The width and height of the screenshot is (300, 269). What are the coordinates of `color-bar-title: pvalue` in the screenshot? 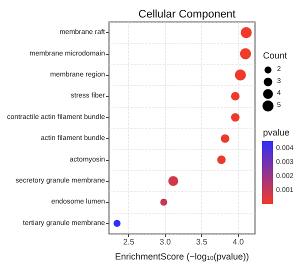 It's located at (276, 133).